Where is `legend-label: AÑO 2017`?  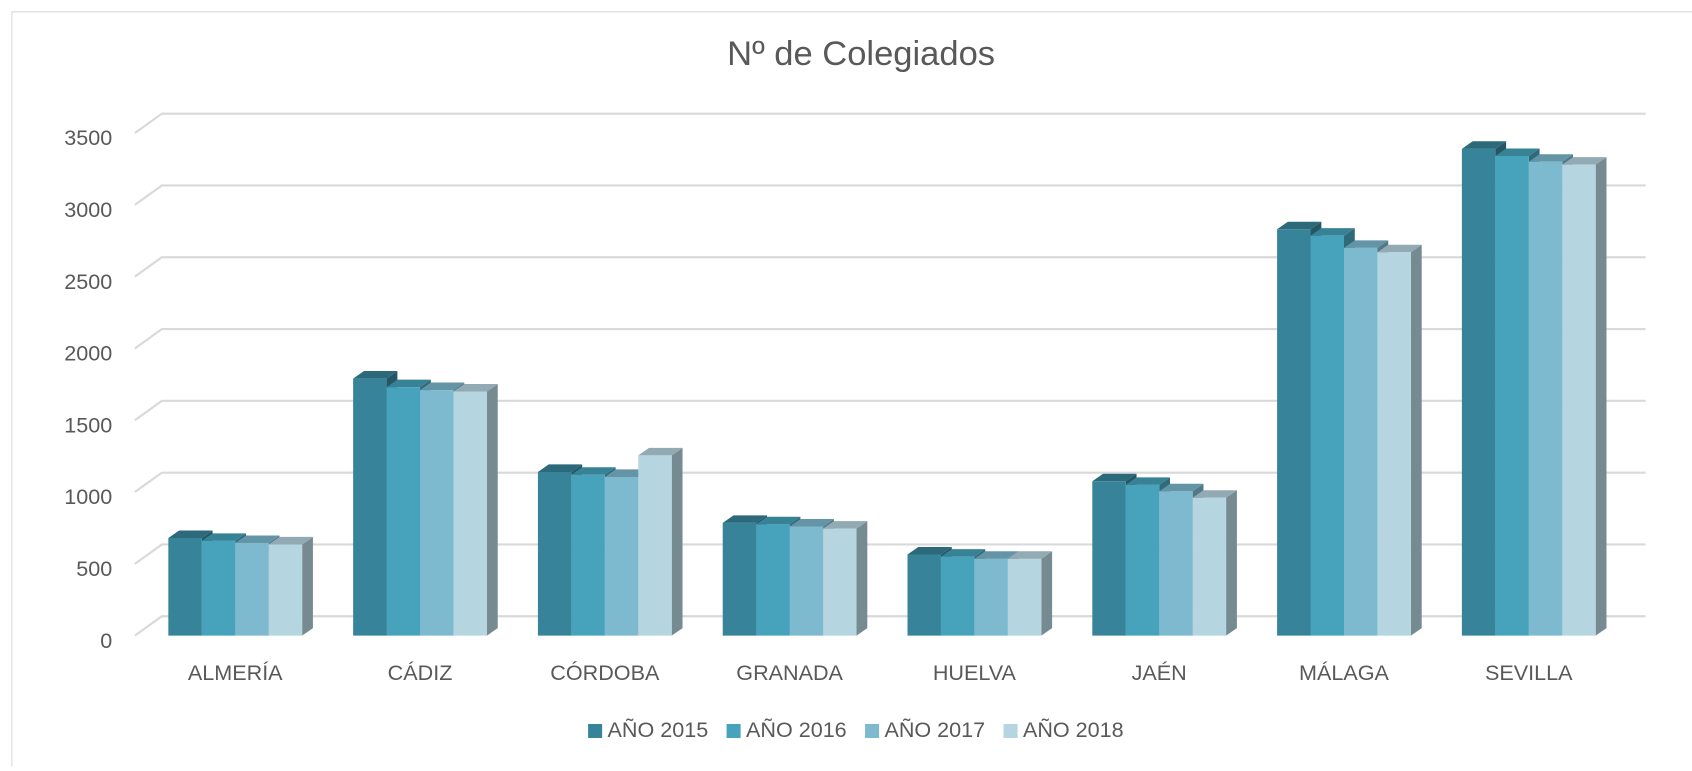
legend-label: AÑO 2017 is located at coordinates (934, 729).